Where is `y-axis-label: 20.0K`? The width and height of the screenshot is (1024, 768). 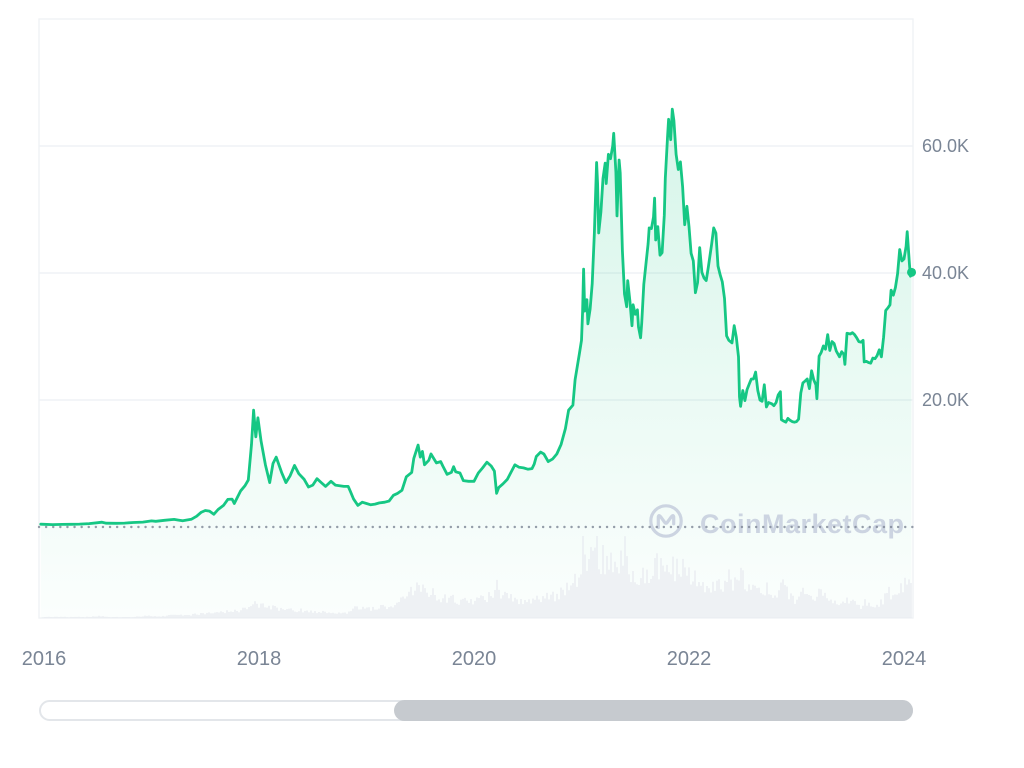
y-axis-label: 20.0K is located at coordinates (946, 400).